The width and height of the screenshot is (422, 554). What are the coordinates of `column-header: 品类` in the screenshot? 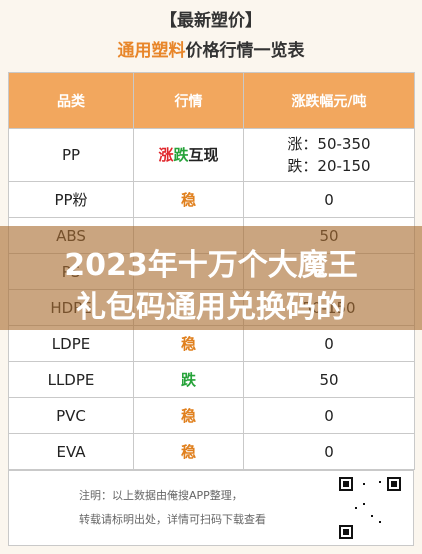 It's located at (71, 100).